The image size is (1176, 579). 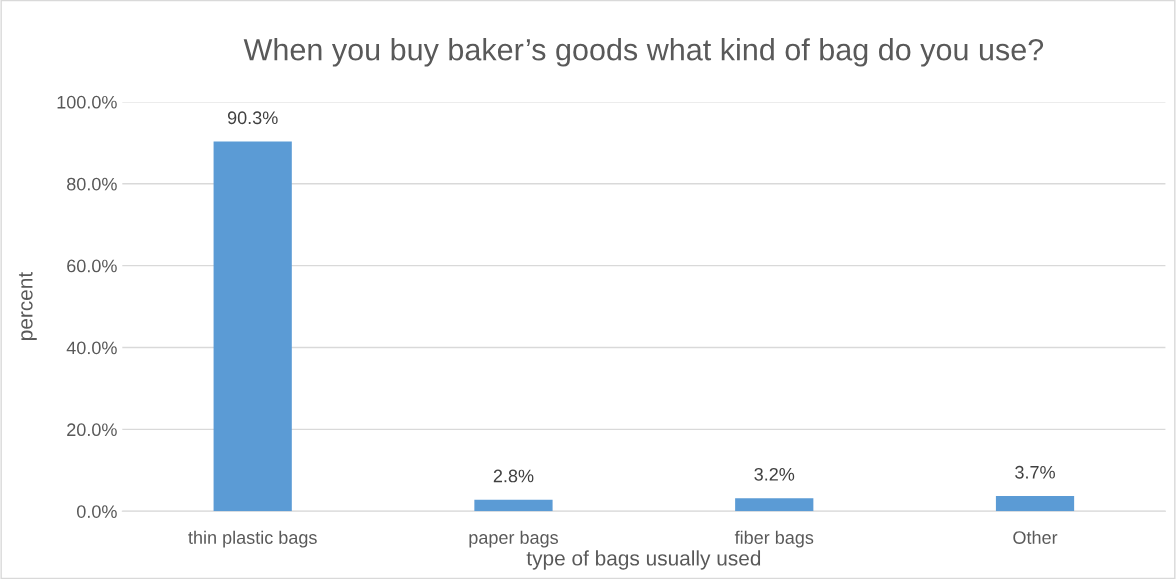 What do you see at coordinates (91, 348) in the screenshot?
I see `y-tick-label: 40.0%` at bounding box center [91, 348].